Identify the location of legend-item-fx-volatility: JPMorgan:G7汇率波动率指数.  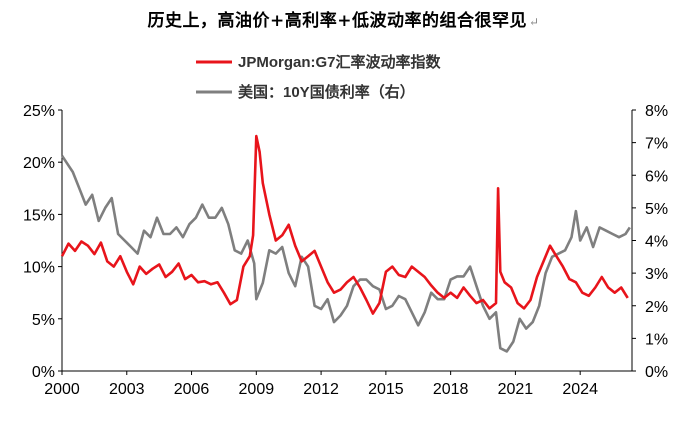
(319, 62).